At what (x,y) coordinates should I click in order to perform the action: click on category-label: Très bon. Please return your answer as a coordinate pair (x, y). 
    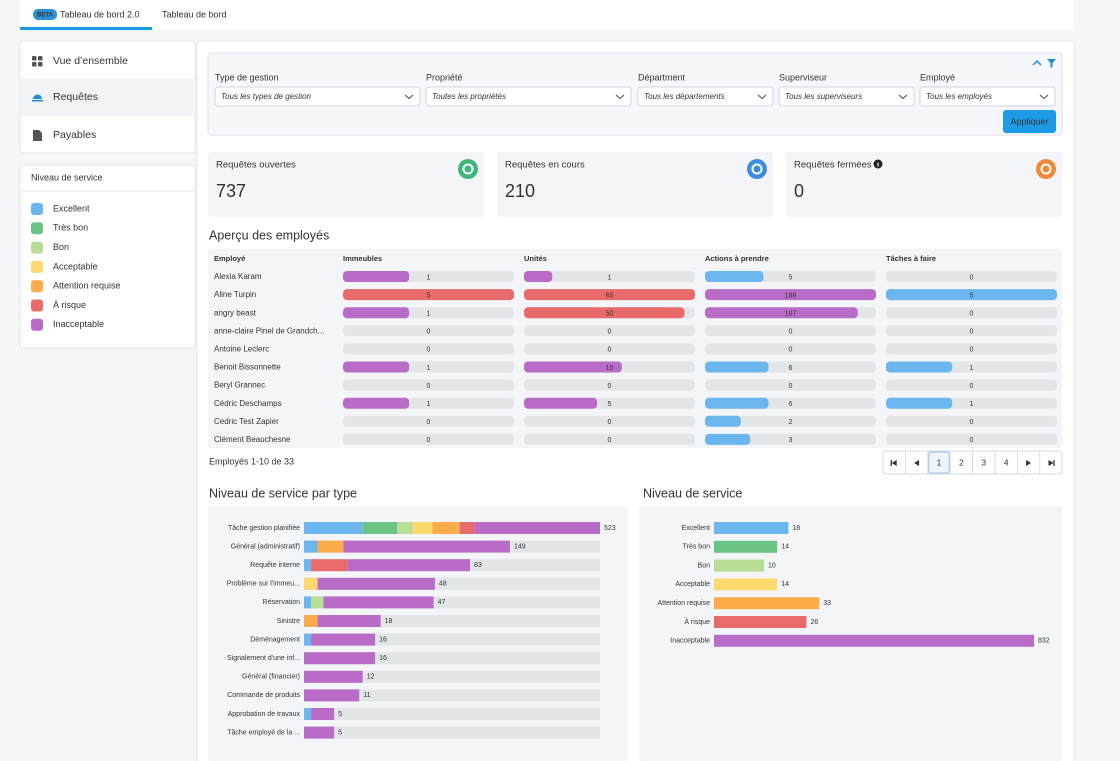
    Looking at the image, I should click on (696, 547).